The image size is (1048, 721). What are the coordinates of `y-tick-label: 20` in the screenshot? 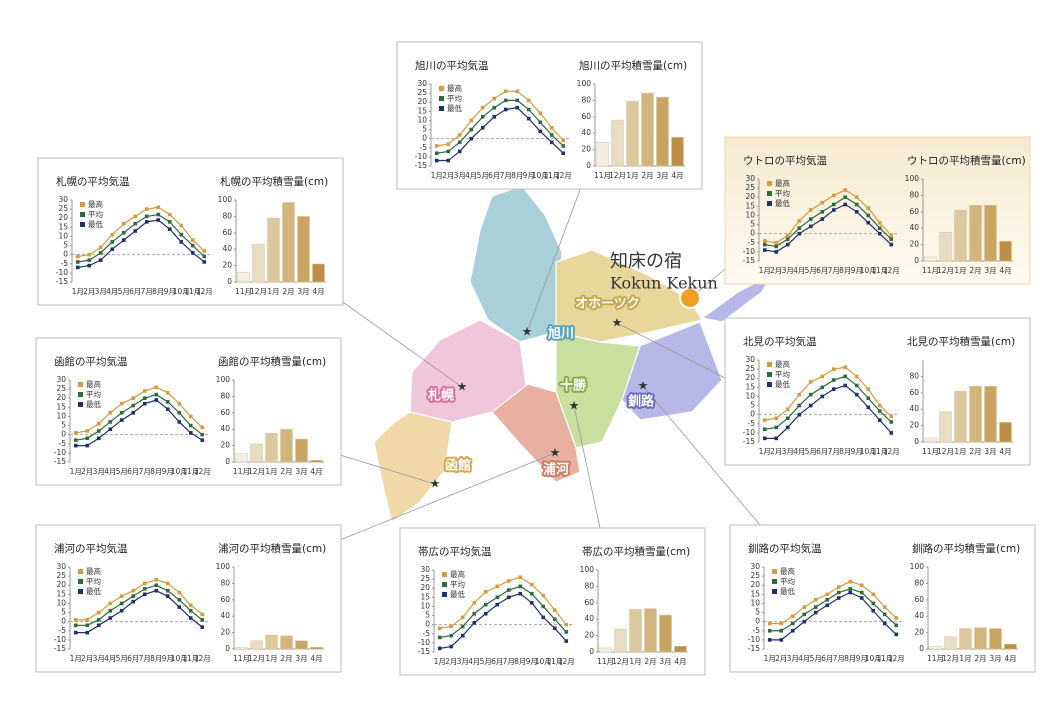 It's located at (425, 587).